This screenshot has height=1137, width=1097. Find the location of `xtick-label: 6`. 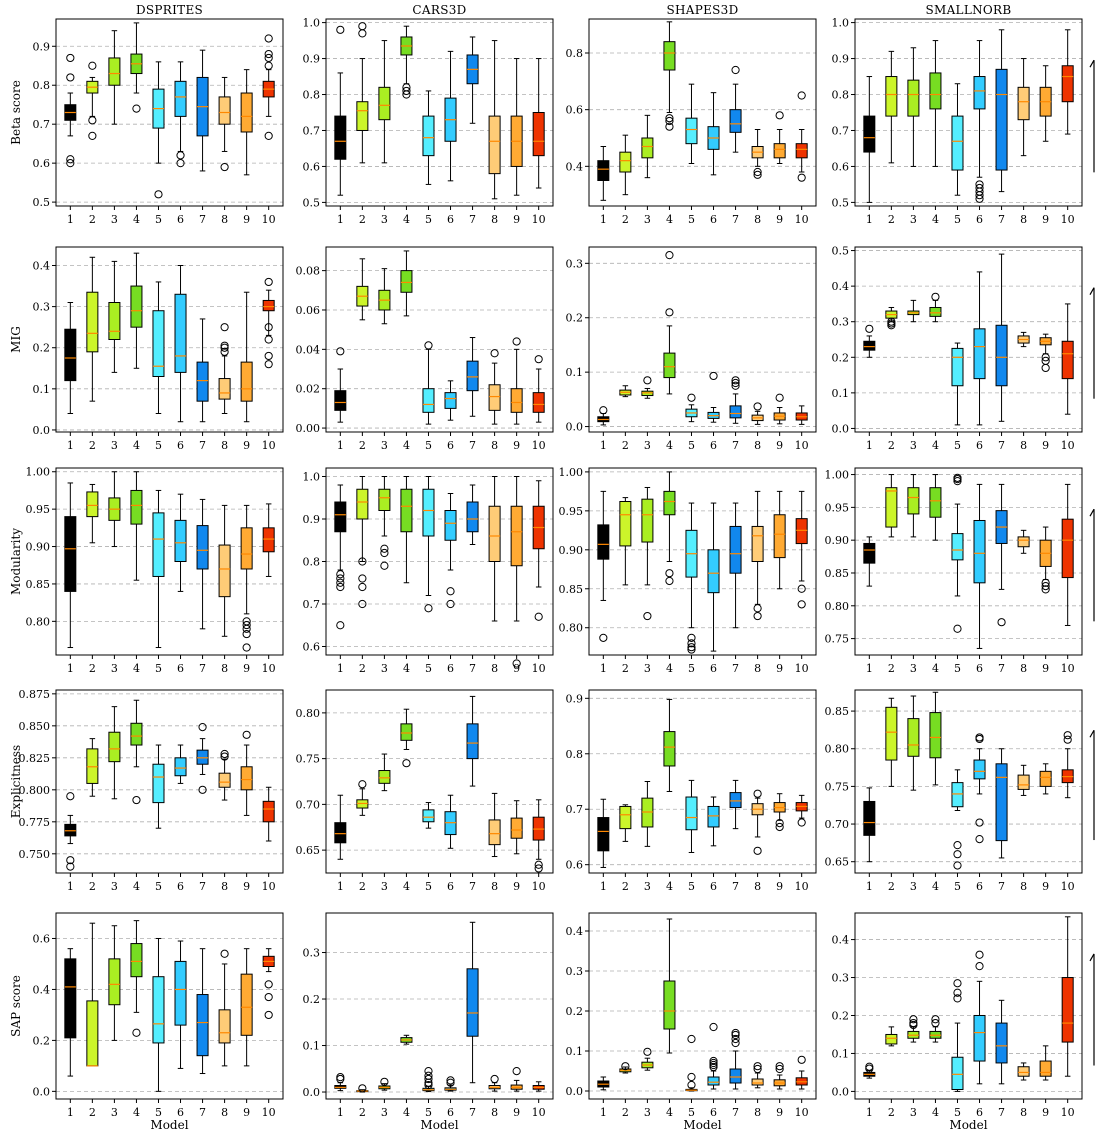

xtick-label: 6 is located at coordinates (713, 1112).